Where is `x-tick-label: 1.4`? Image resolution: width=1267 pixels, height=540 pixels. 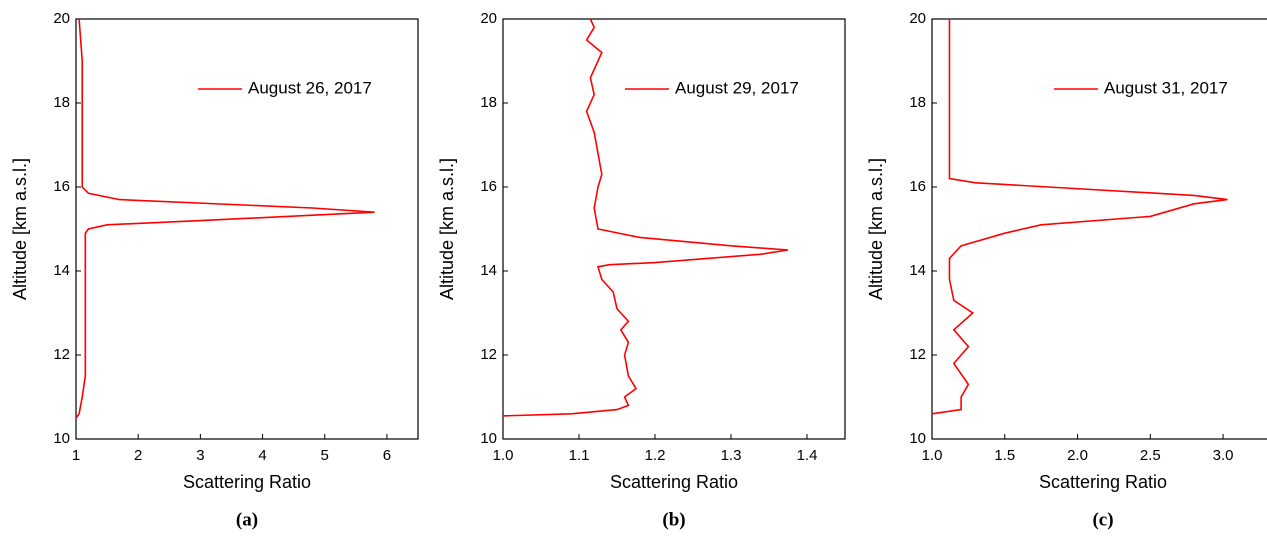 x-tick-label: 1.4 is located at coordinates (807, 455).